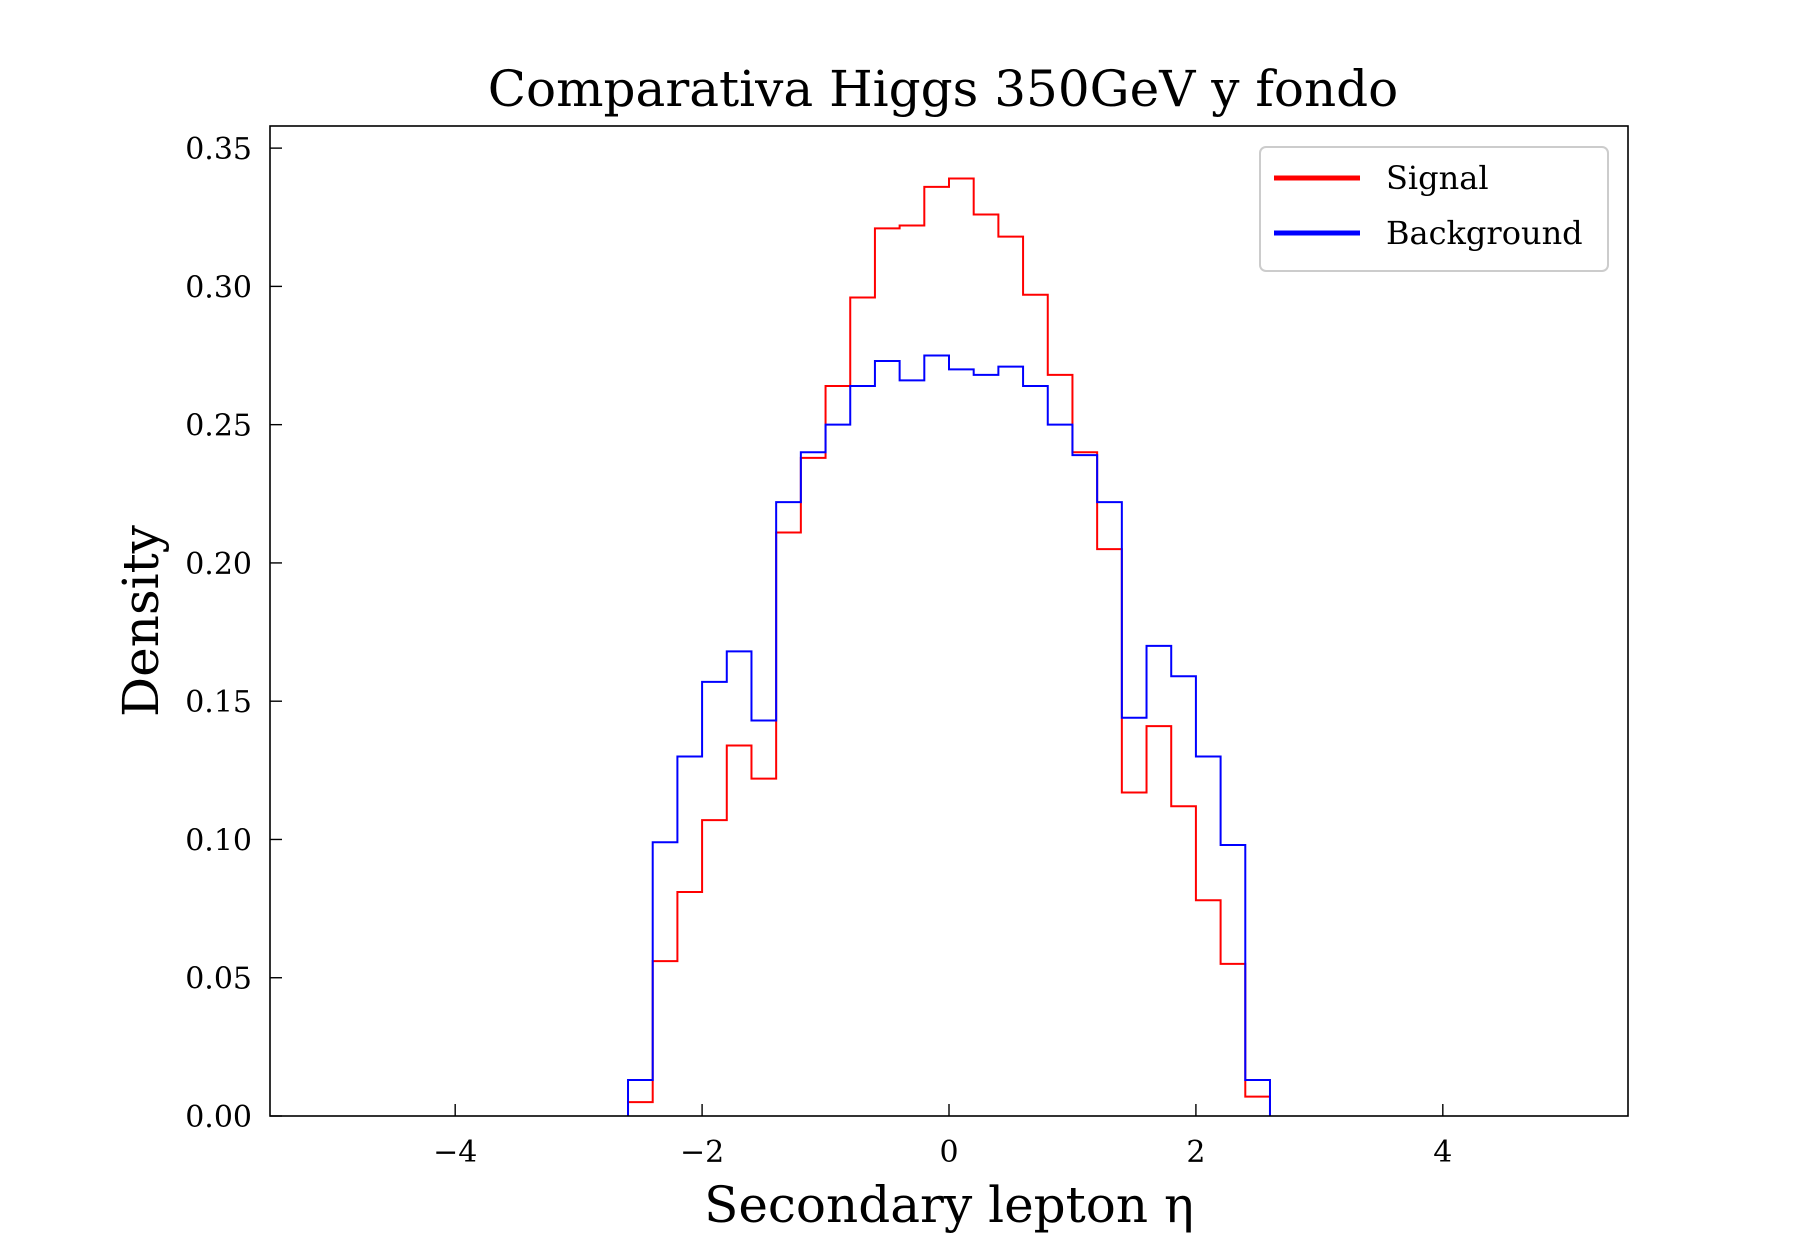  Describe the element at coordinates (233, 633) in the screenshot. I see `y-axis: 0.00 0.05 0.10 0.15 0.20 0.25 0.30 0.35` at that location.